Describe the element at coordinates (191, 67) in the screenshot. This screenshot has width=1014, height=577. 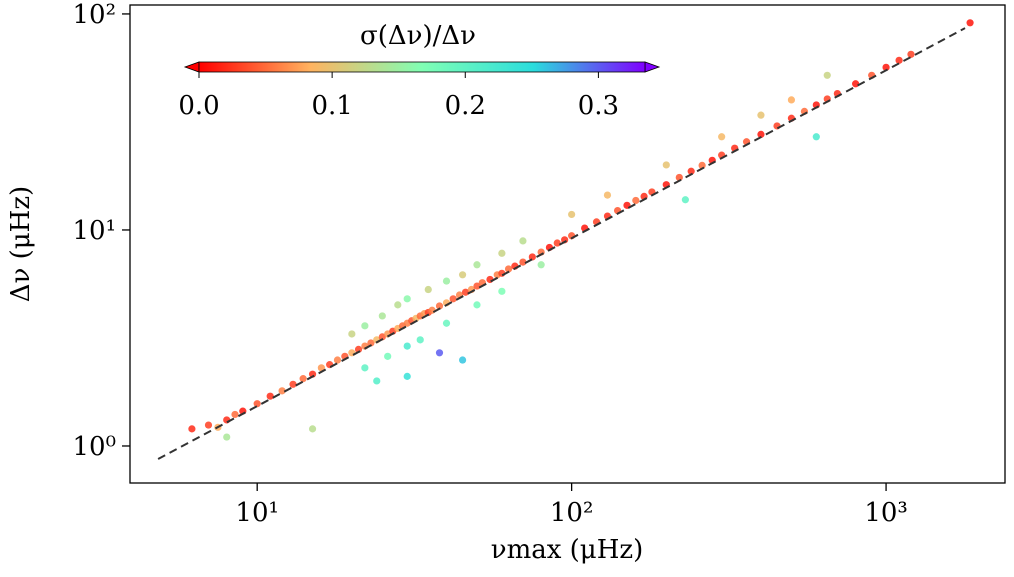
I see `colorbar-extend-low` at that location.